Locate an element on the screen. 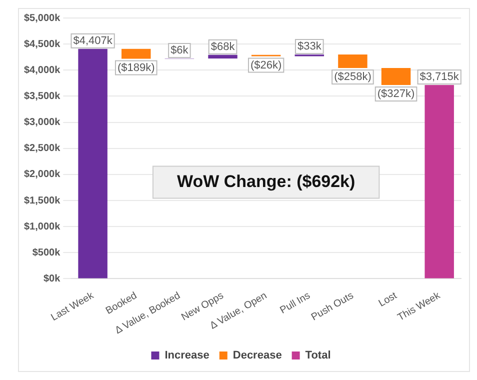 The height and width of the screenshot is (380, 477). x-tick-label: Pull Ins is located at coordinates (295, 303).